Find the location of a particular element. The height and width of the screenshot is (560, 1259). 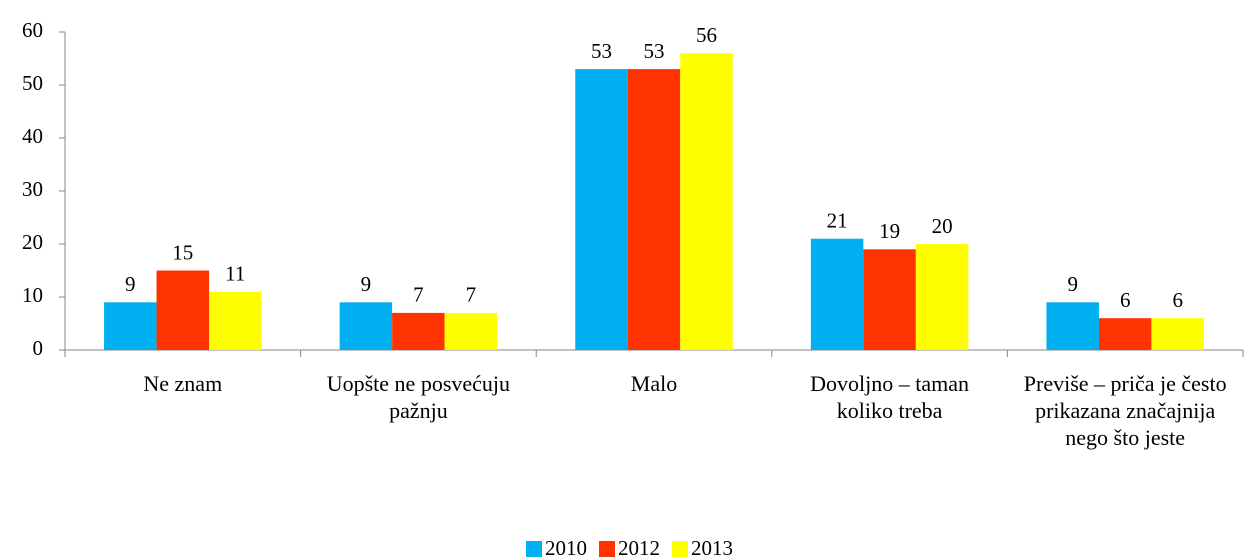

y-tick-label: 30 is located at coordinates (32, 189).